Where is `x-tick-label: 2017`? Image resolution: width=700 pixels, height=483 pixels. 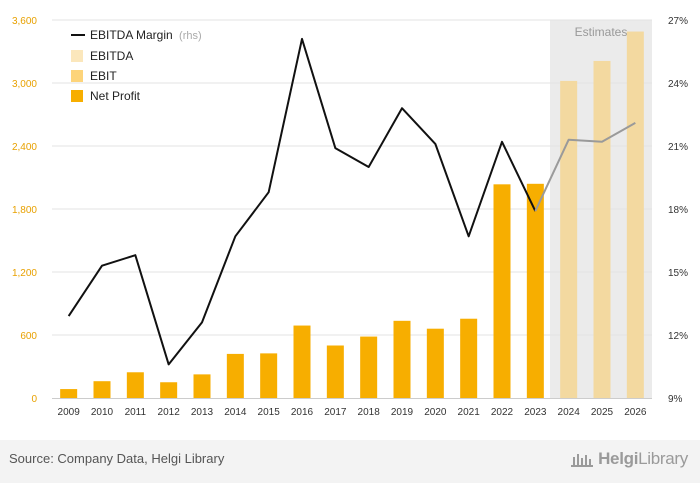 x-tick-label: 2017 is located at coordinates (335, 412).